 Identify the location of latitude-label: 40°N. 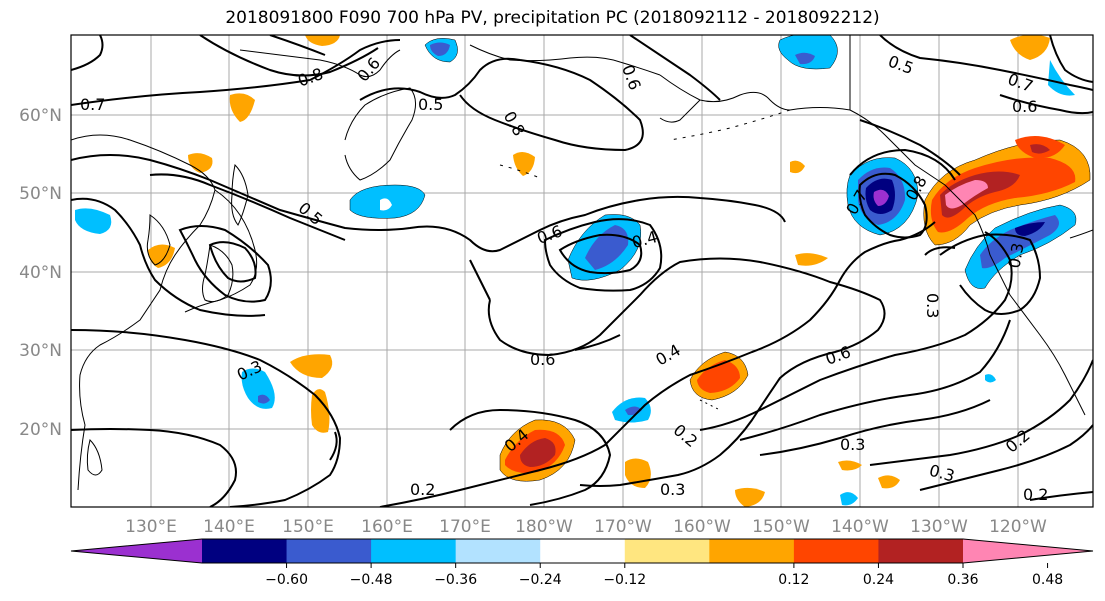
(40, 273).